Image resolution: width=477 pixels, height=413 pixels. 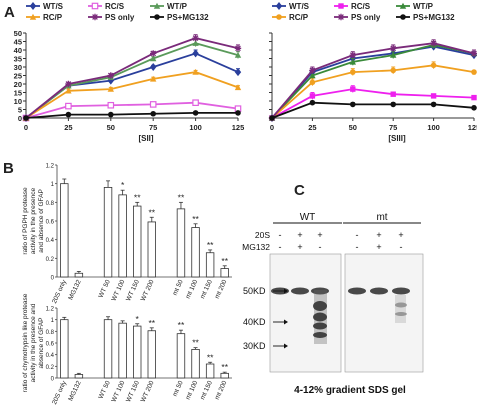 What do you see at coordinates (400, 309) in the screenshot?
I see `gel-smear` at bounding box center [400, 309].